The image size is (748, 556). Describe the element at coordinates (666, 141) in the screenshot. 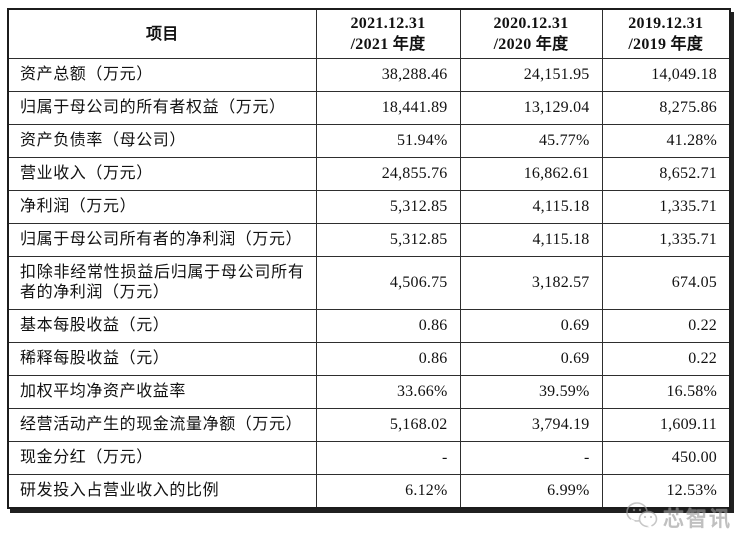

I see `row-value-2019: 41.28%` at that location.